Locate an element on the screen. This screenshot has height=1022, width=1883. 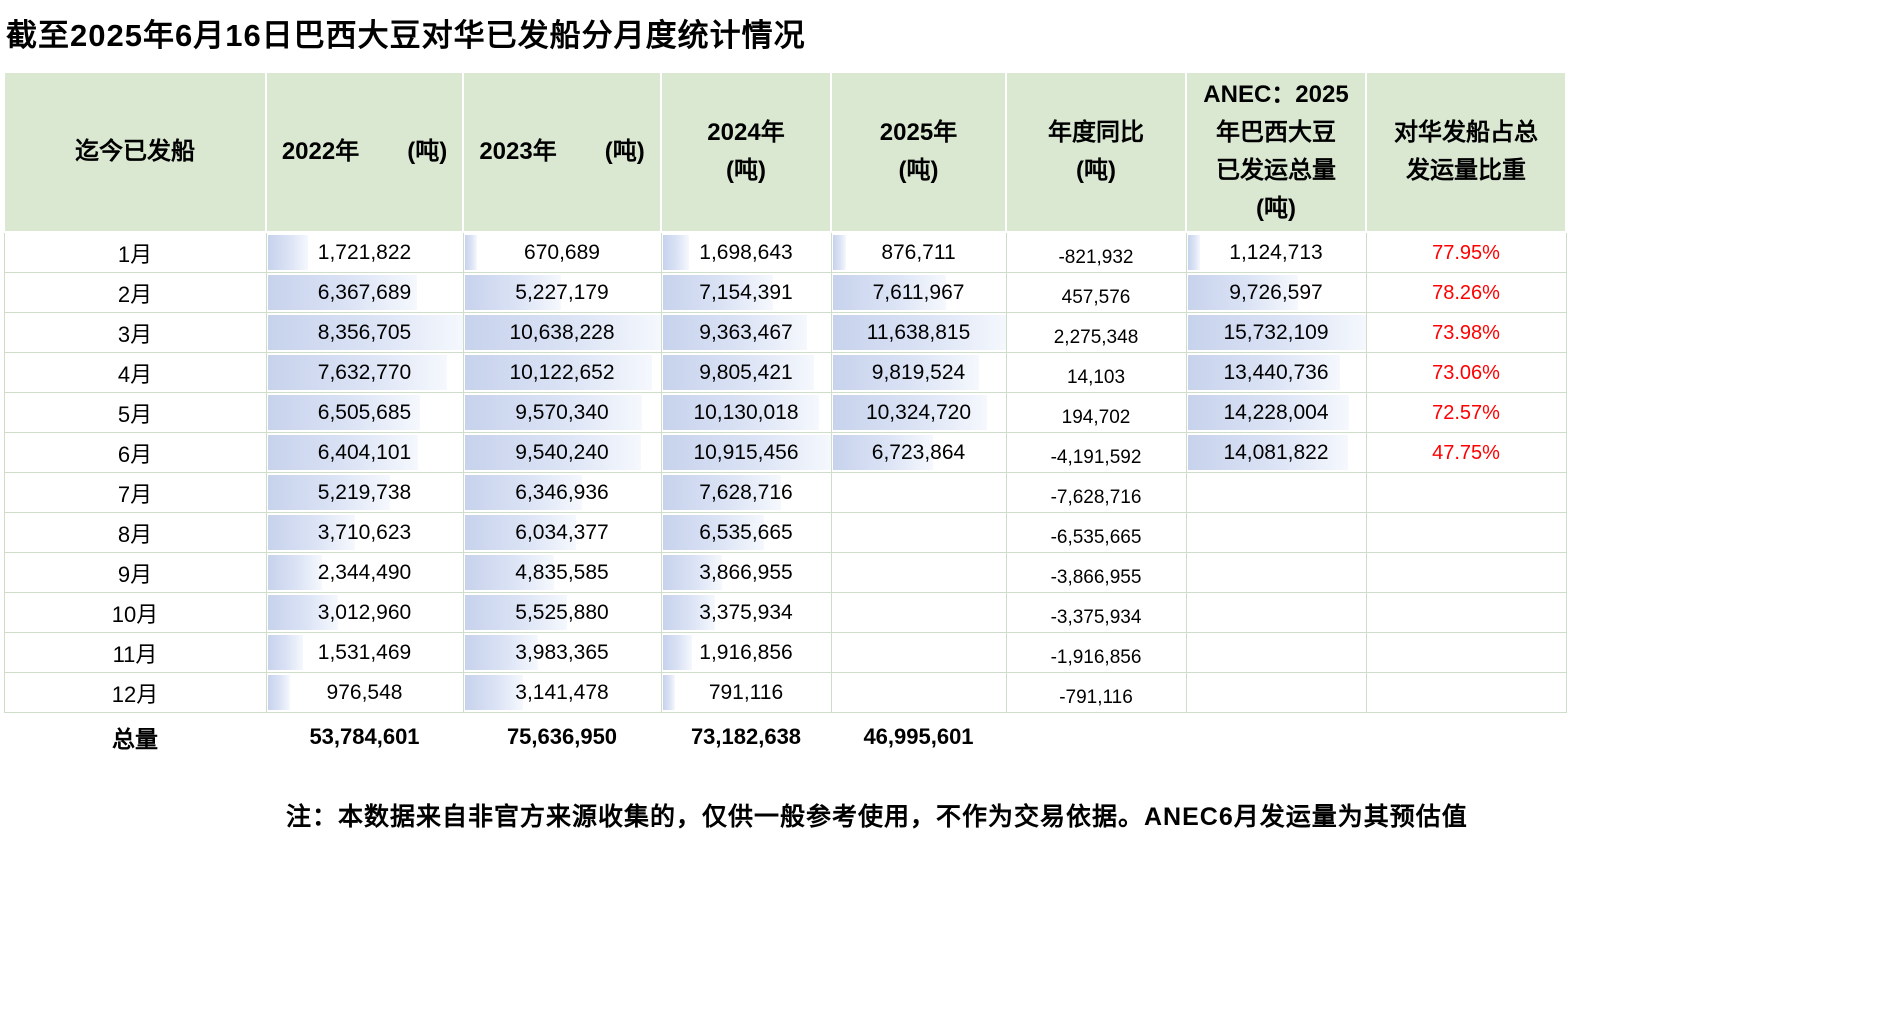
cell-value: 2月 is located at coordinates (135, 294).